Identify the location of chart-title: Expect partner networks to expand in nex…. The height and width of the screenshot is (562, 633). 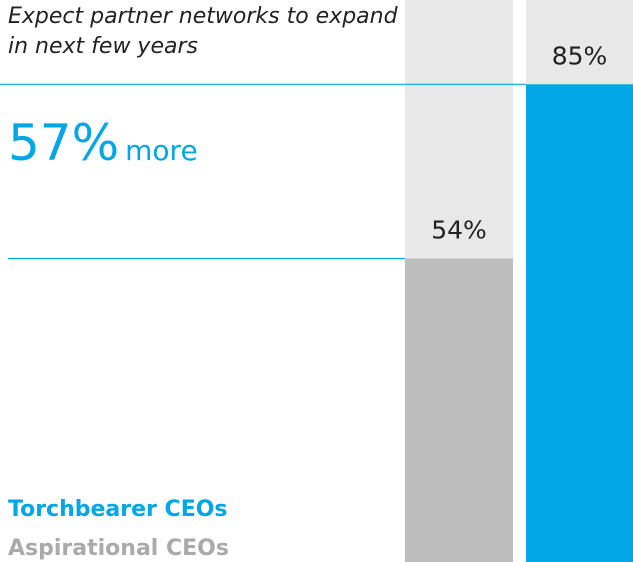
(203, 31).